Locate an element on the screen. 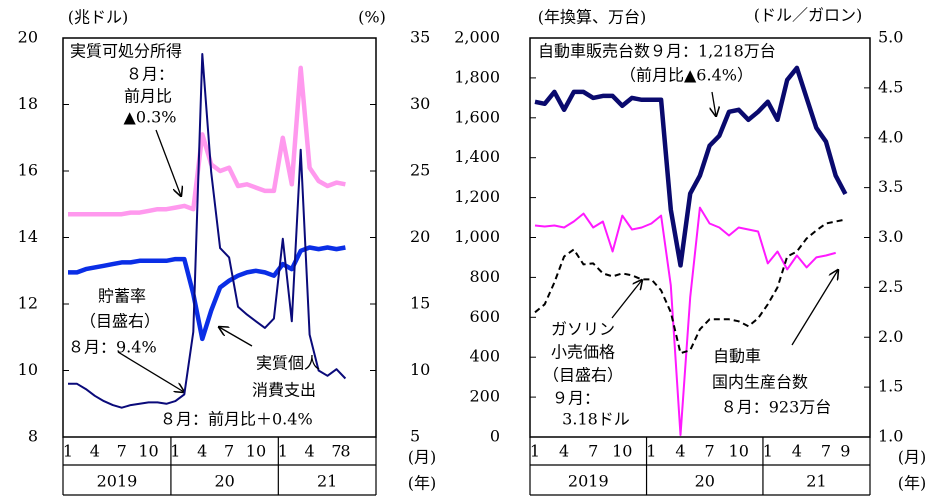 Image resolution: width=937 pixels, height=496 pixels. annotation: 実質個人 is located at coordinates (288, 363).